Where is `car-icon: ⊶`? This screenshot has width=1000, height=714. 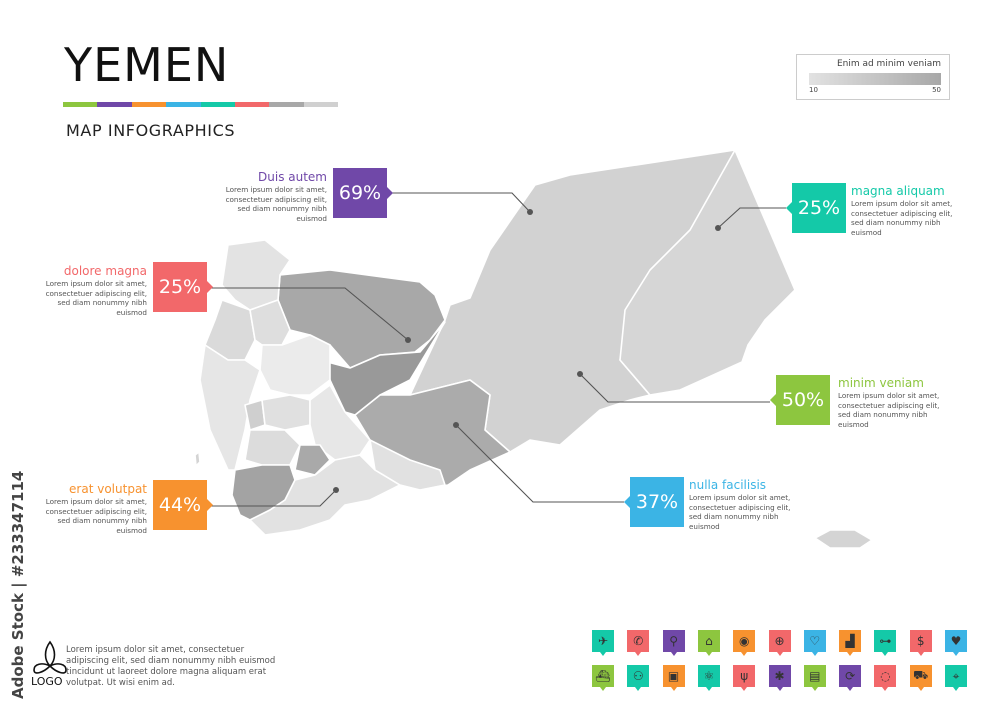 car-icon: ⊶ is located at coordinates (885, 643).